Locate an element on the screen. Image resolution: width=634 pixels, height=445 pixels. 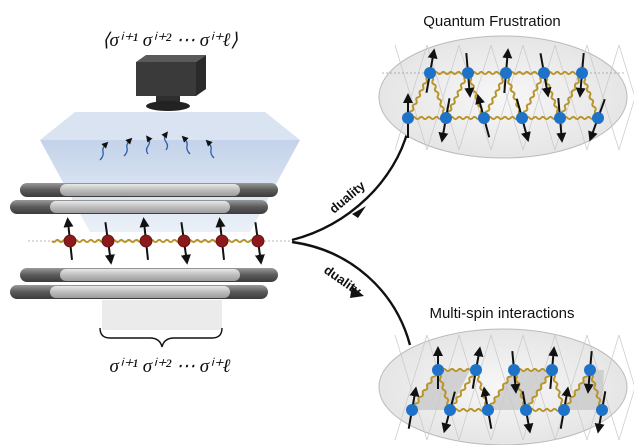
upper-rods is located at coordinates (144, 198).